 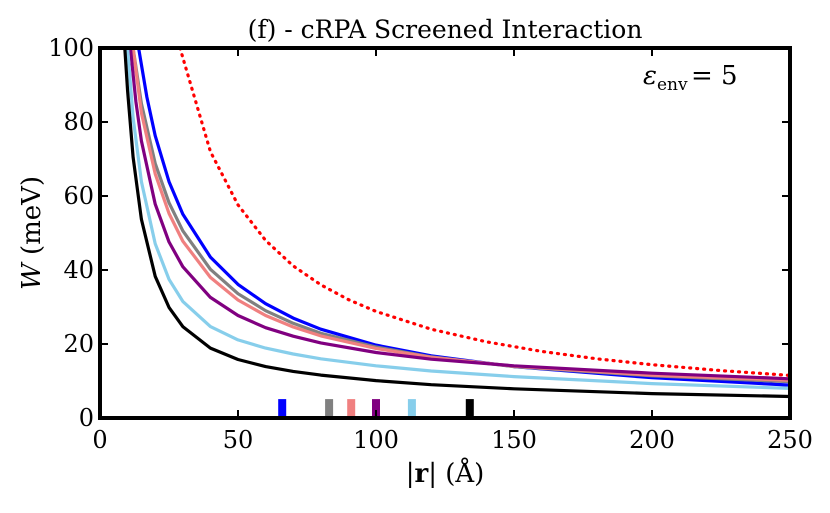 I want to click on x-tick-label: 50, so click(x=238, y=440).